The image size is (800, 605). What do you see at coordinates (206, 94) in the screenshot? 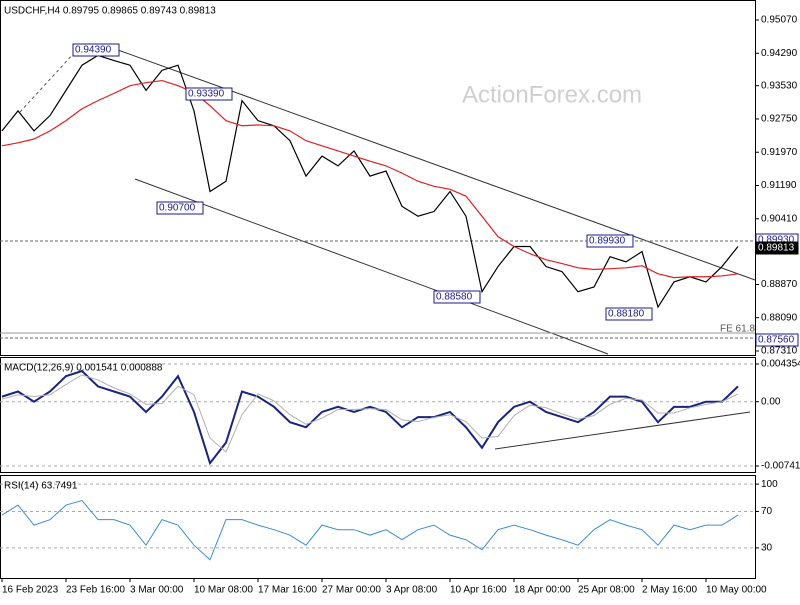
I see `annotation: 0.93390` at bounding box center [206, 94].